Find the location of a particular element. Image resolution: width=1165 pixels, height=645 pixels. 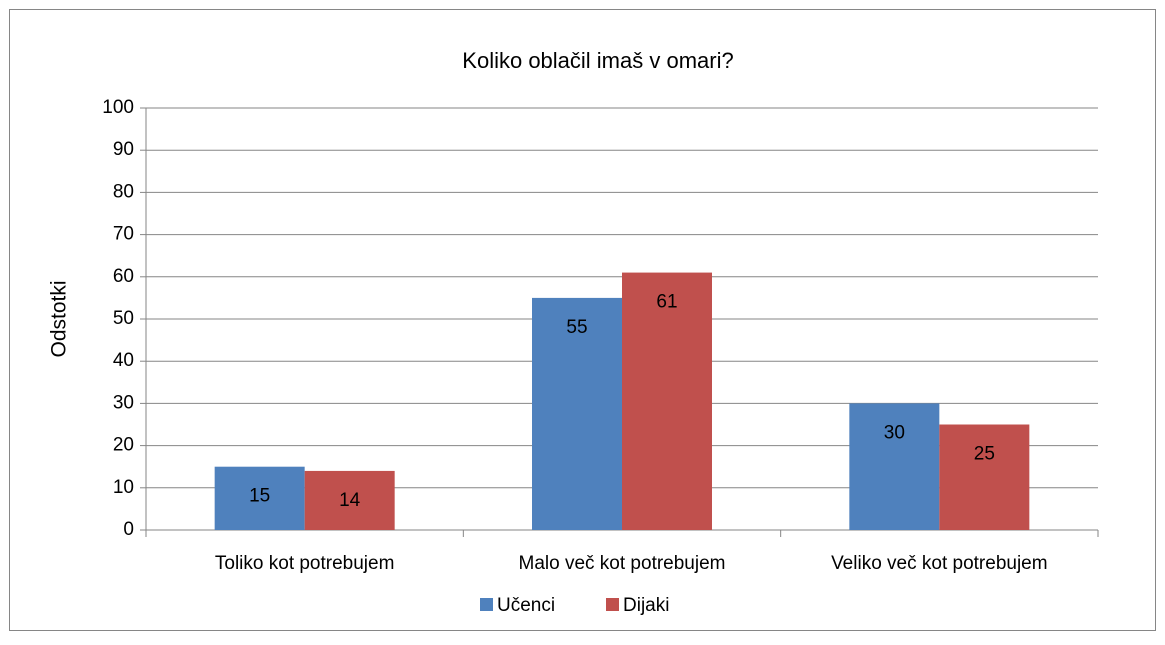

y-tick-label: 80 is located at coordinates (123, 191).